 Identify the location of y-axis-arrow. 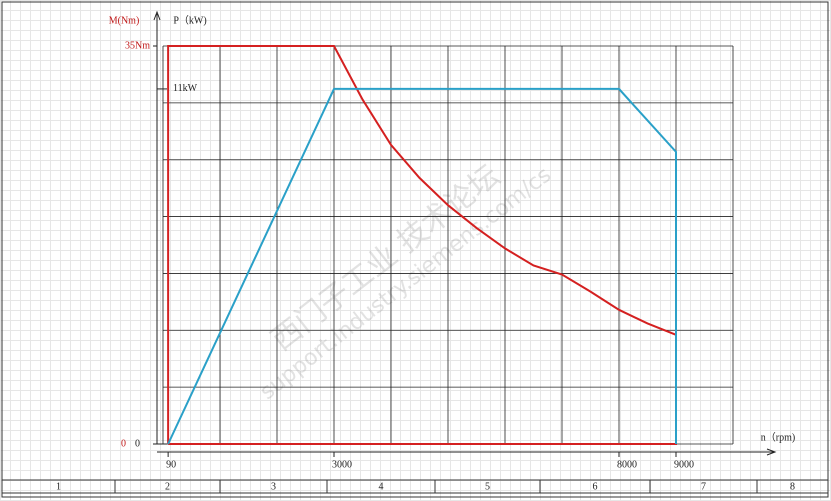
(157, 15).